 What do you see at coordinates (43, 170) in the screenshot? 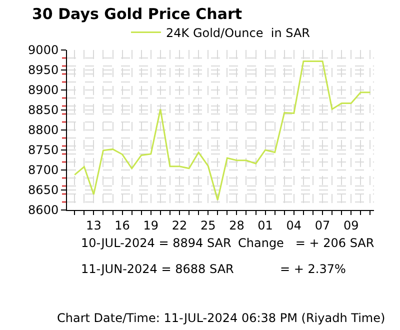
I see `y-tick-label: 8700` at bounding box center [43, 170].